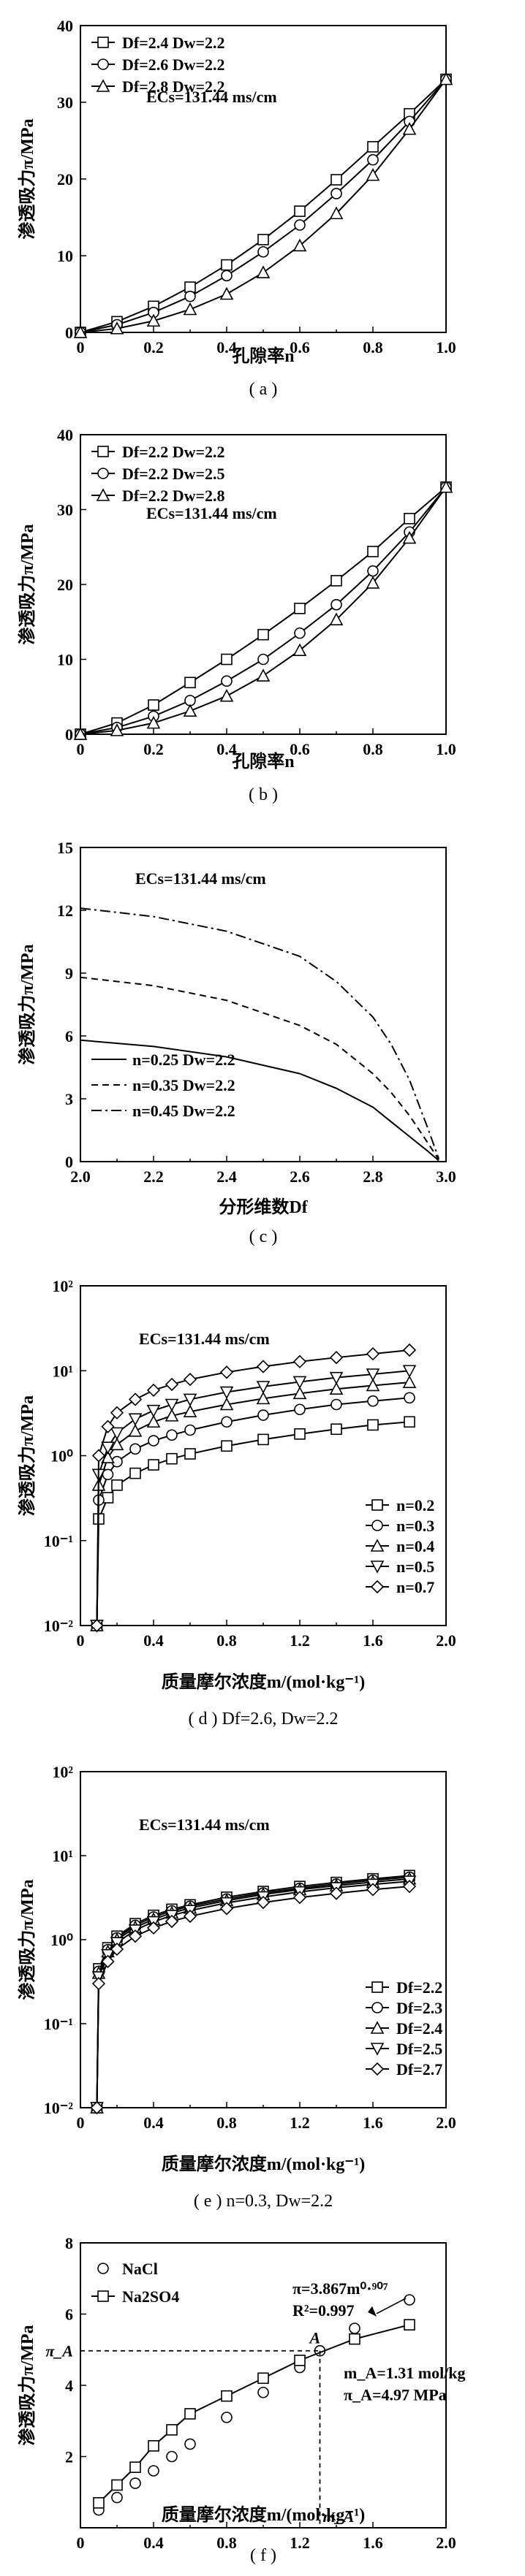 This screenshot has width=525, height=2576. Describe the element at coordinates (62, 1856) in the screenshot. I see `y-tick-label: 10¹` at that location.